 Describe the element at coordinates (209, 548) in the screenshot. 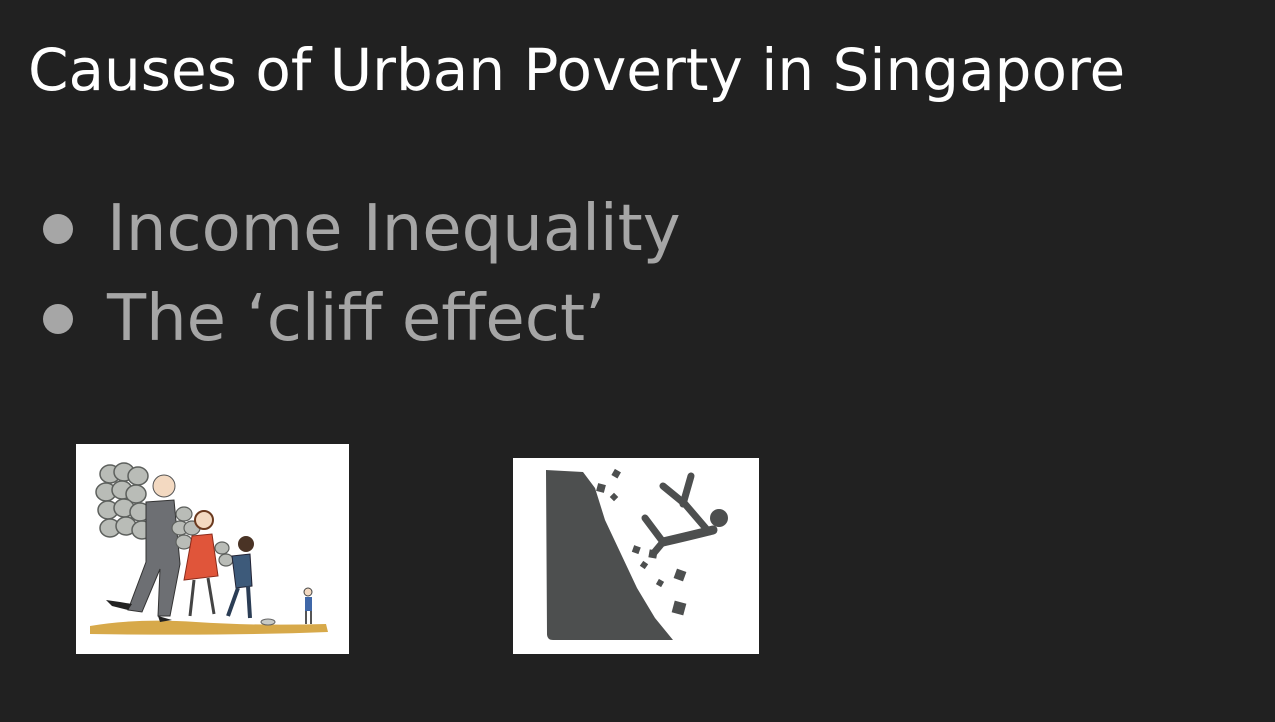

I see `income-inequality-drawing` at that location.